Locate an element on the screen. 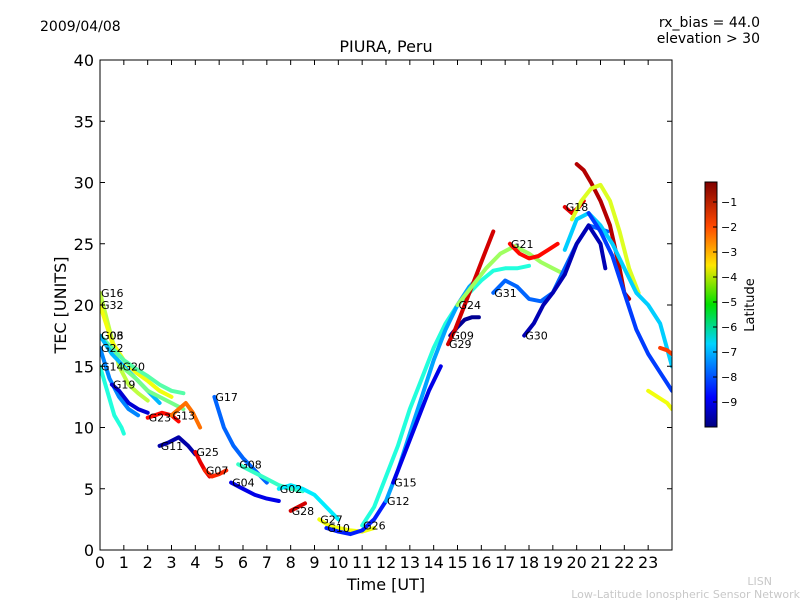 This screenshot has height=600, width=800. series-label-g08: G08 is located at coordinates (250, 464).